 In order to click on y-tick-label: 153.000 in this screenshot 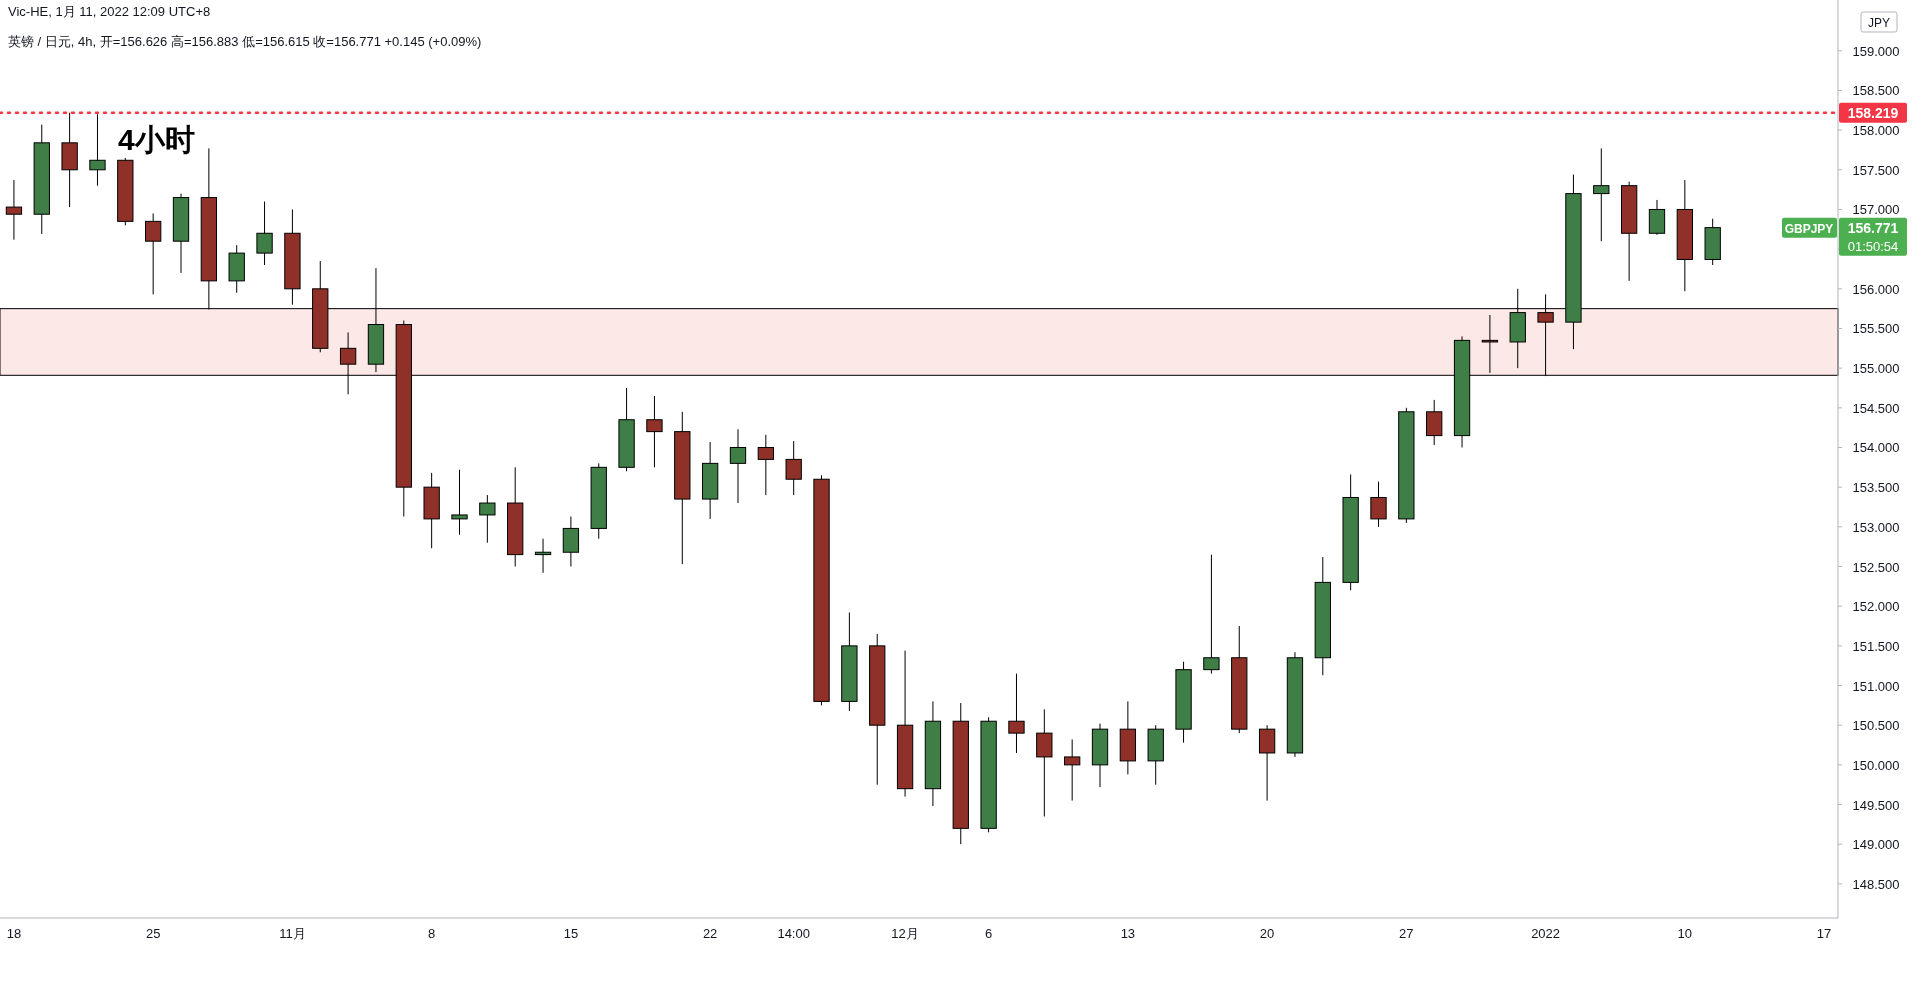, I will do `click(1876, 527)`.